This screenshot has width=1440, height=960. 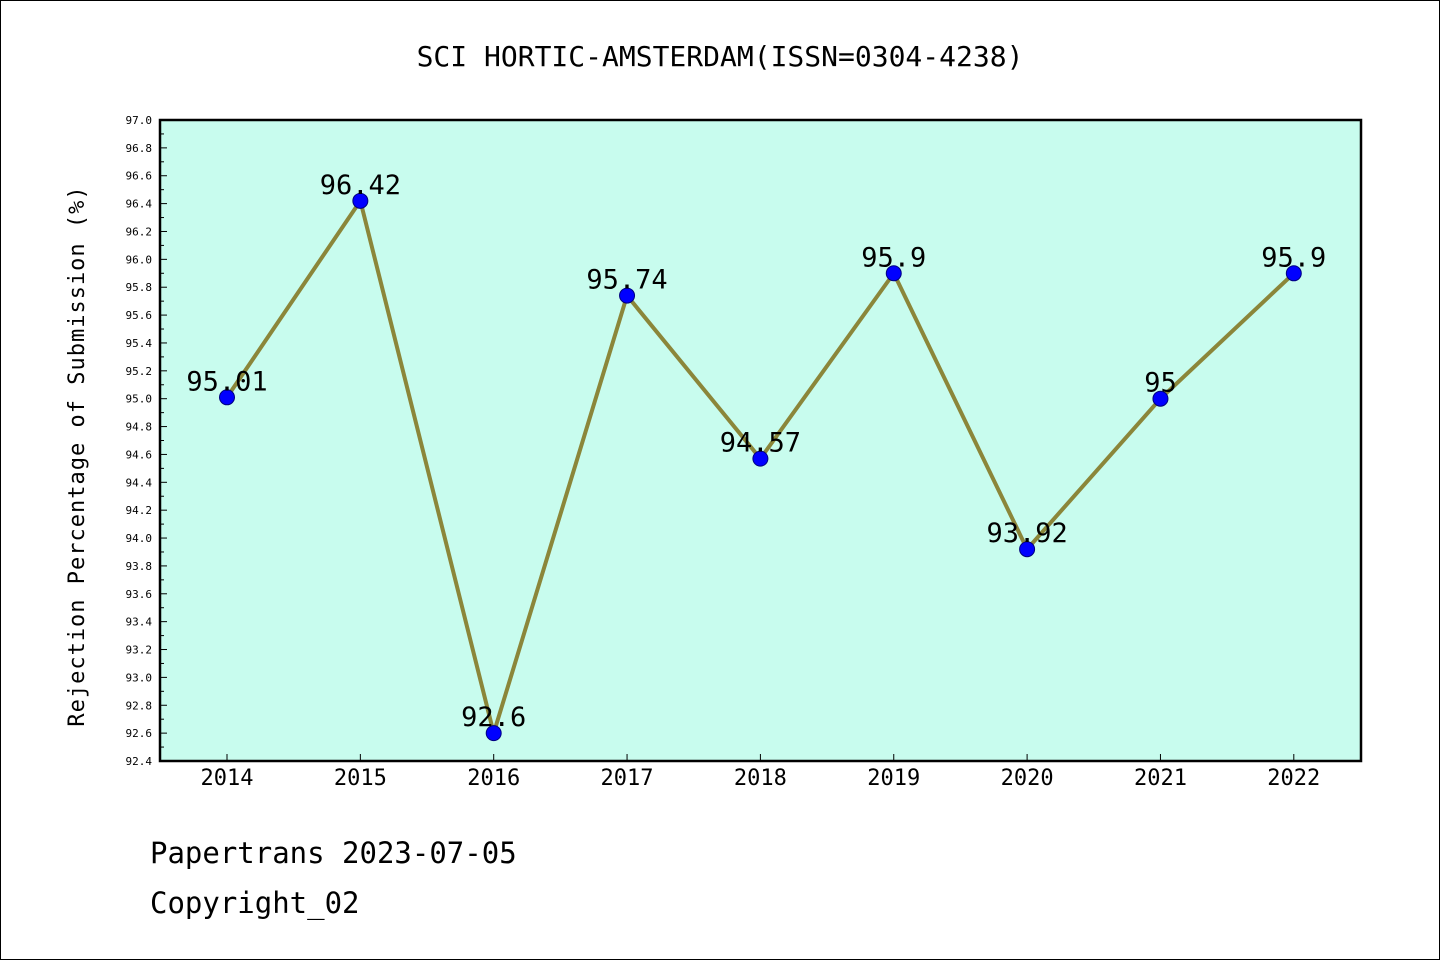 I want to click on x-tick-label: 2017, so click(x=627, y=778).